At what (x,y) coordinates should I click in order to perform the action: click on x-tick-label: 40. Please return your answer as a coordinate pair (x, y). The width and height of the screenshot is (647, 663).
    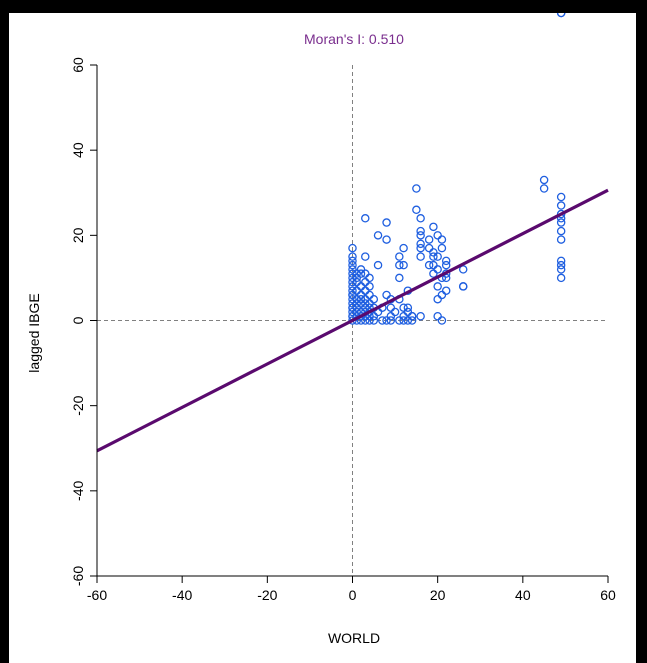
    Looking at the image, I should click on (523, 595).